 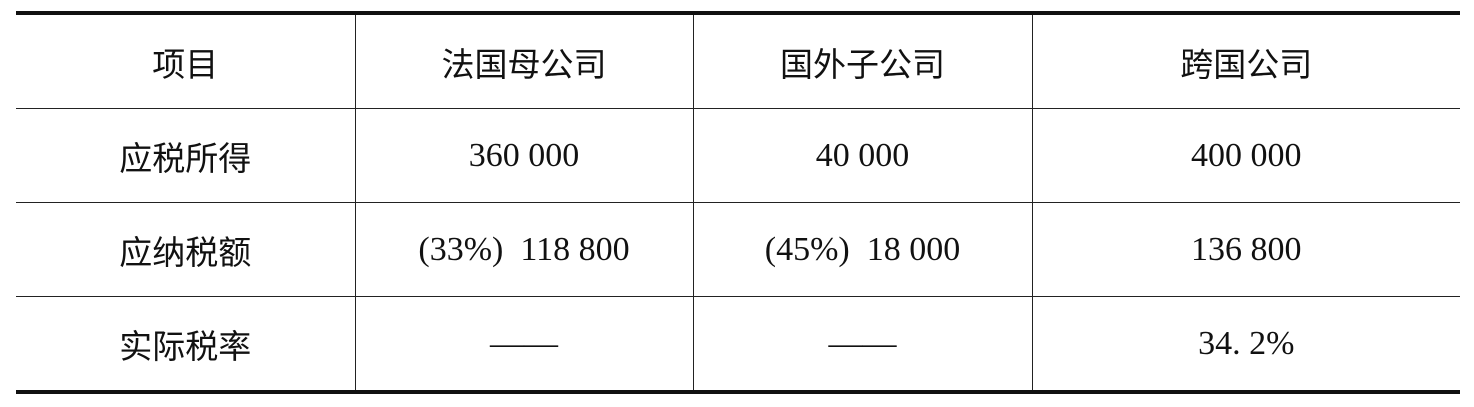 I want to click on header-cell: 项目, so click(x=185, y=60).